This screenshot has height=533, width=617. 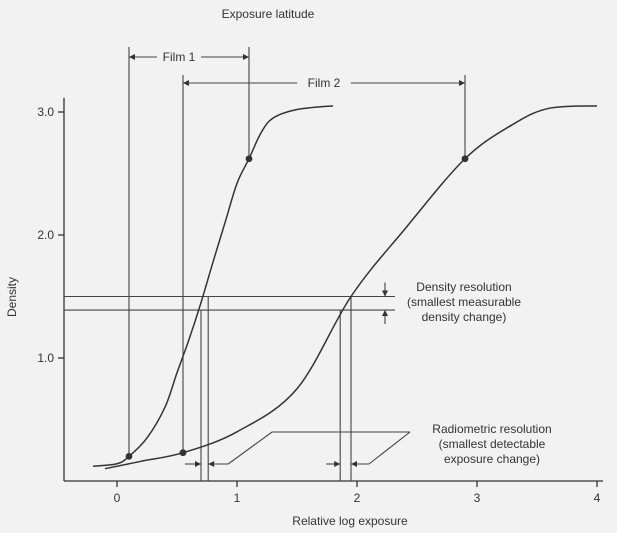 What do you see at coordinates (597, 498) in the screenshot?
I see `x-tick-label: 4` at bounding box center [597, 498].